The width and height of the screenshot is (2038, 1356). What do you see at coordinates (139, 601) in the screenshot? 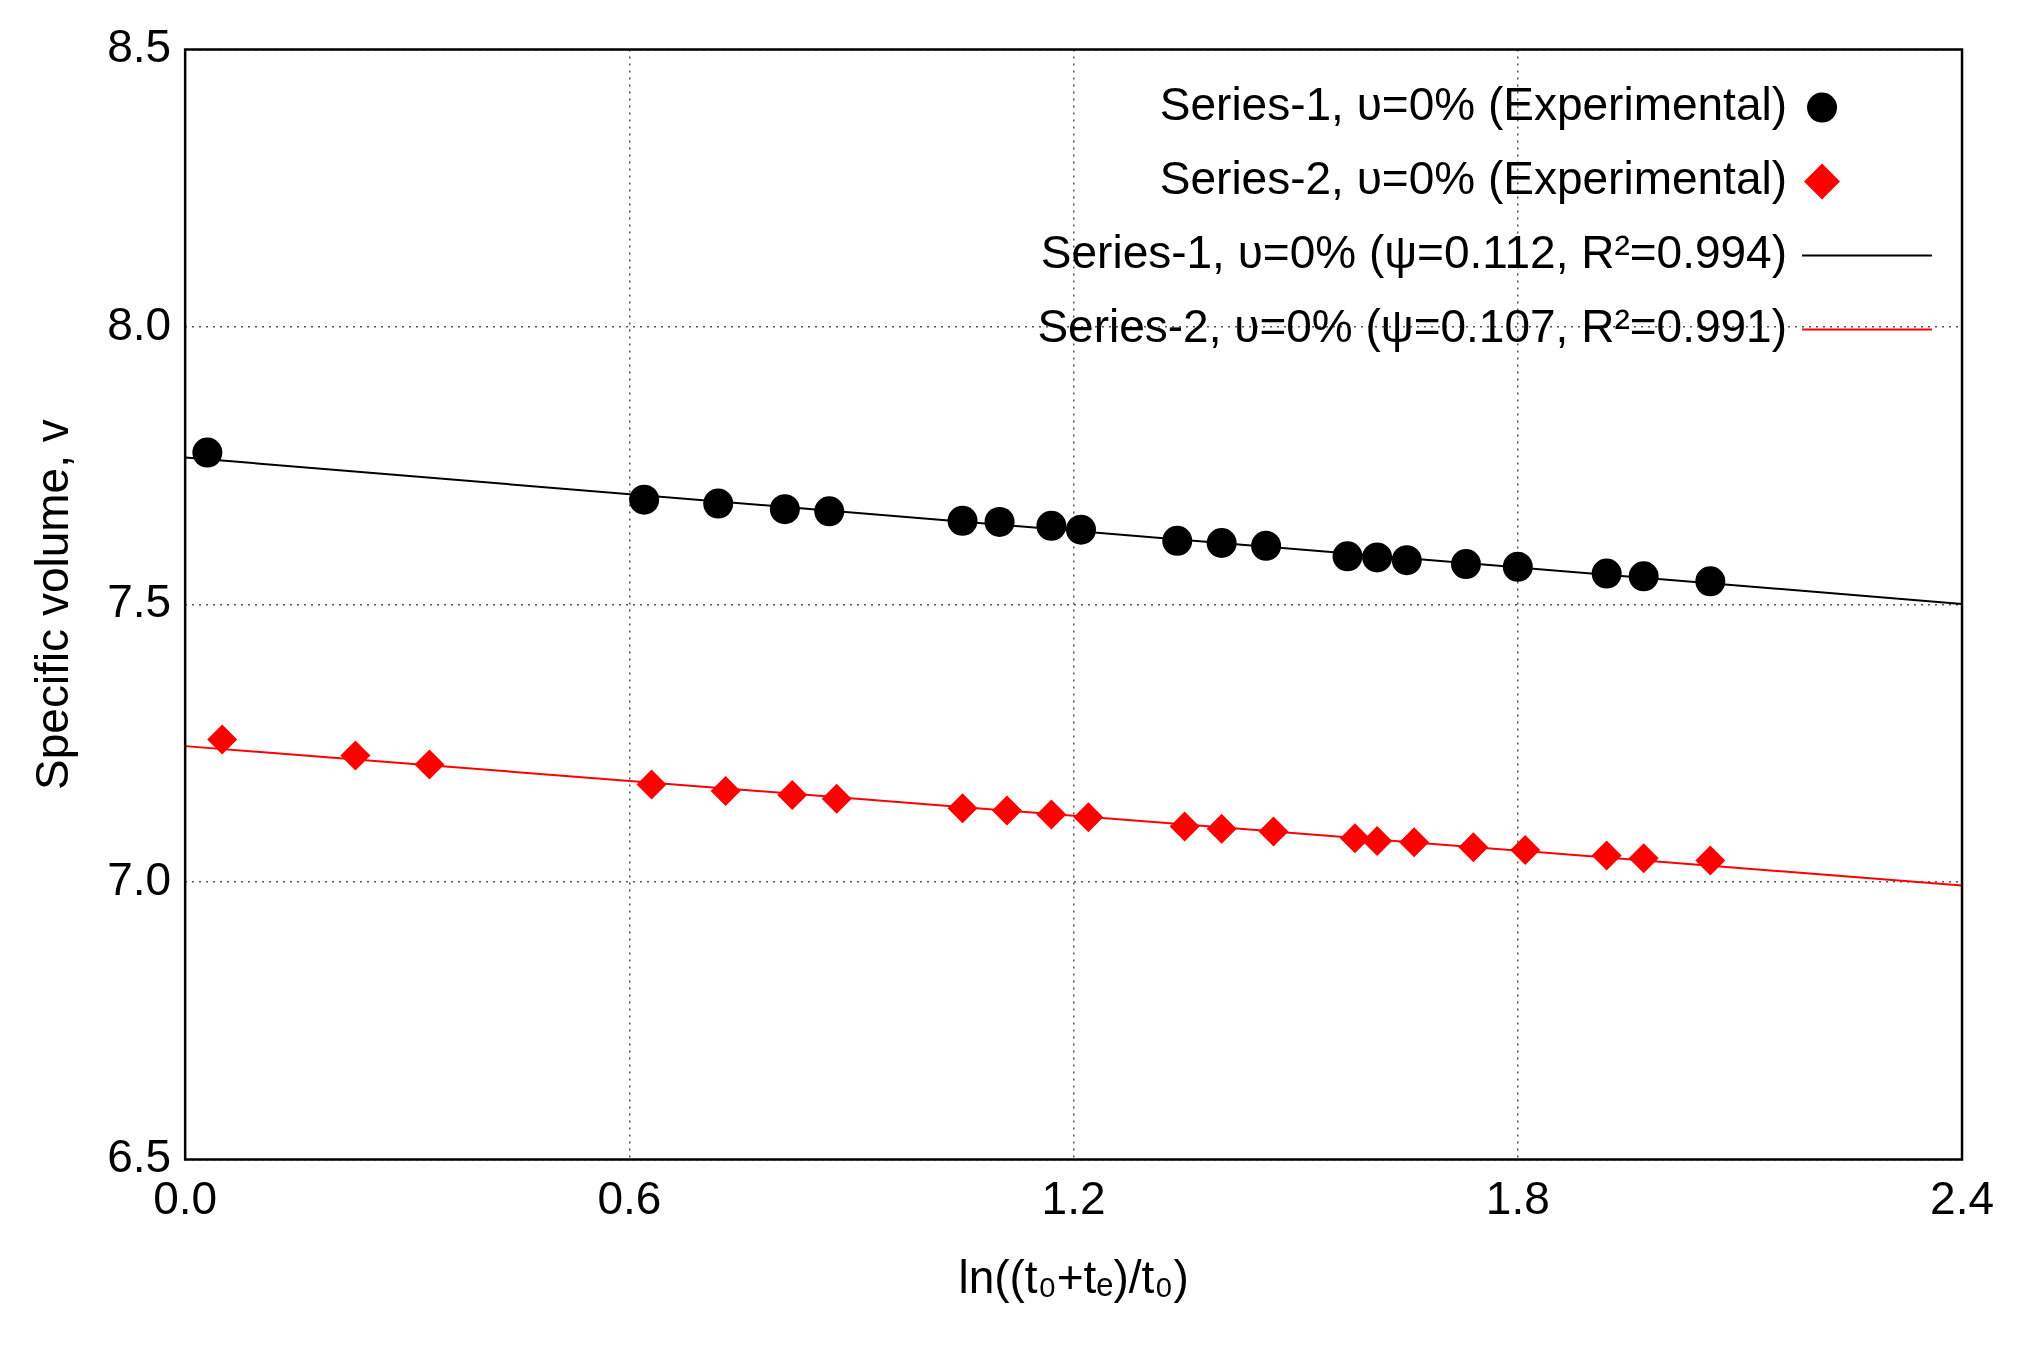
I see `y-tick-label: 7.5` at bounding box center [139, 601].